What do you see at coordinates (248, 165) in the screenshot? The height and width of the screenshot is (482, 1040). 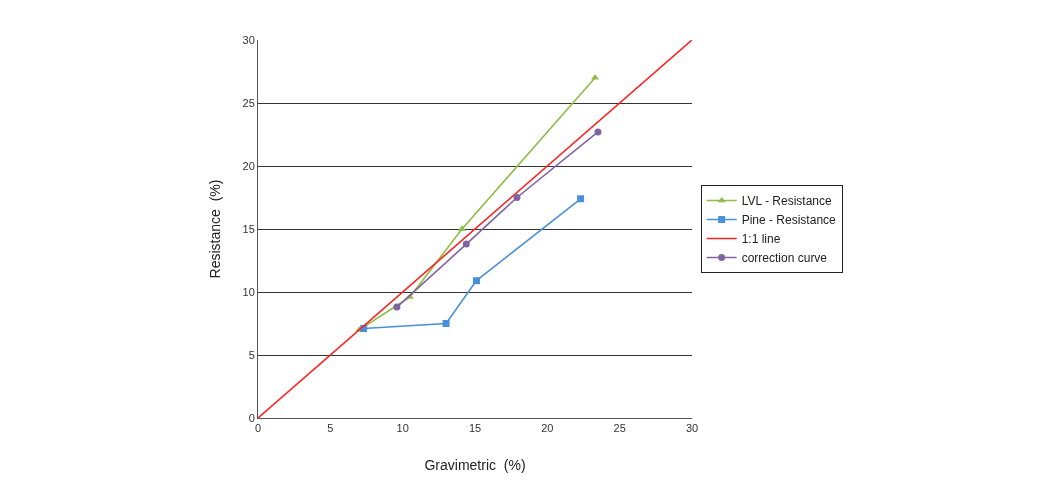 I see `y-tick-label: 20` at bounding box center [248, 165].